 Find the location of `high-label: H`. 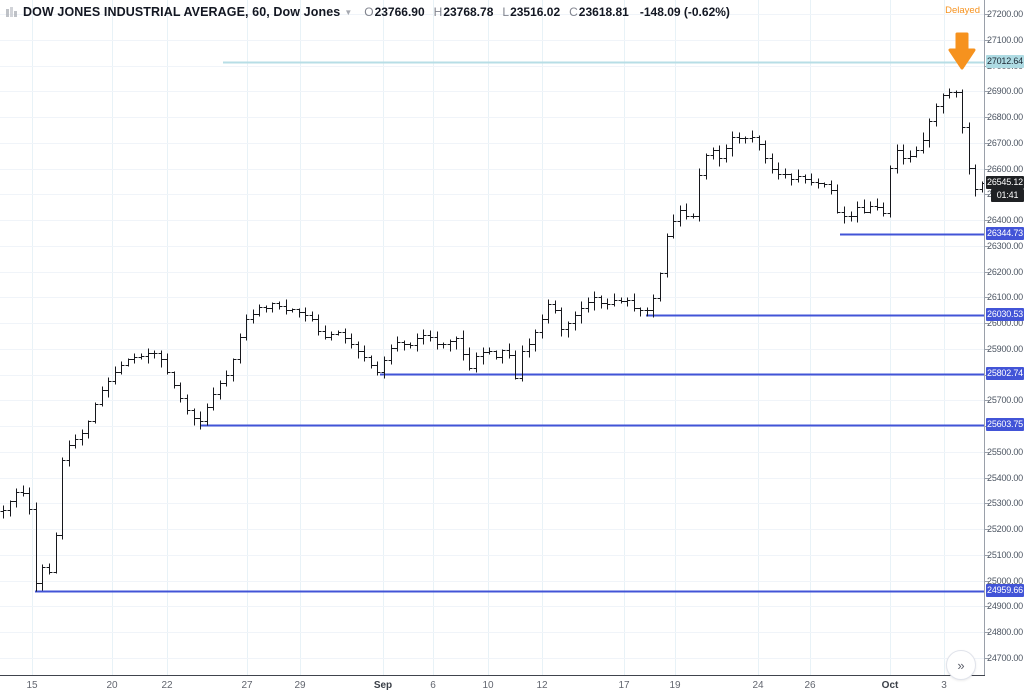

high-label: H is located at coordinates (438, 12).